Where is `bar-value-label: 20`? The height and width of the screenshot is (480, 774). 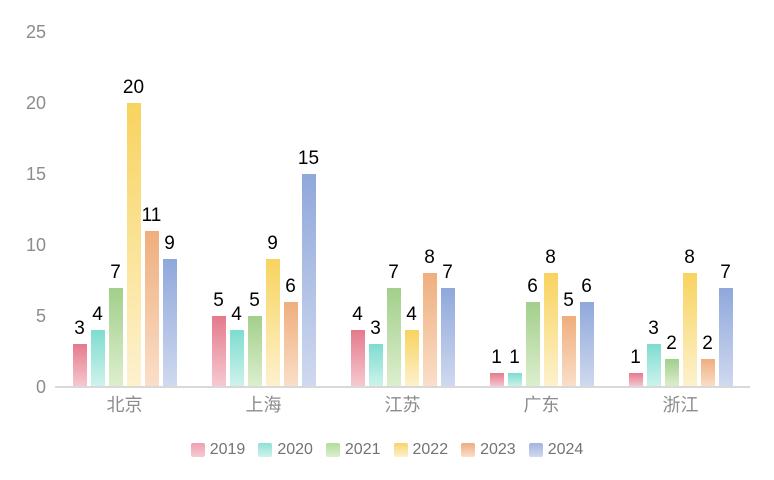 bar-value-label: 20 is located at coordinates (133, 87).